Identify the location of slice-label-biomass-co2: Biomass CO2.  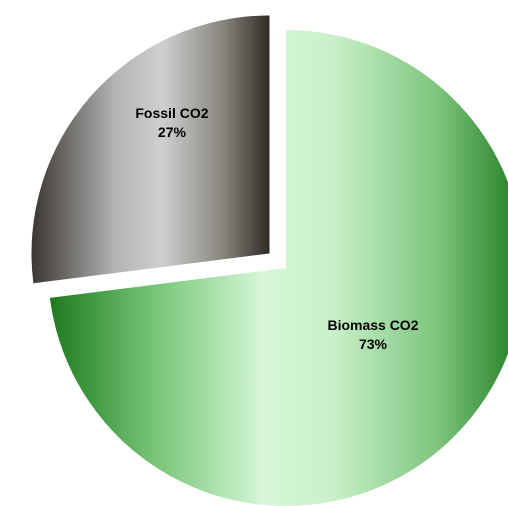
(372, 325).